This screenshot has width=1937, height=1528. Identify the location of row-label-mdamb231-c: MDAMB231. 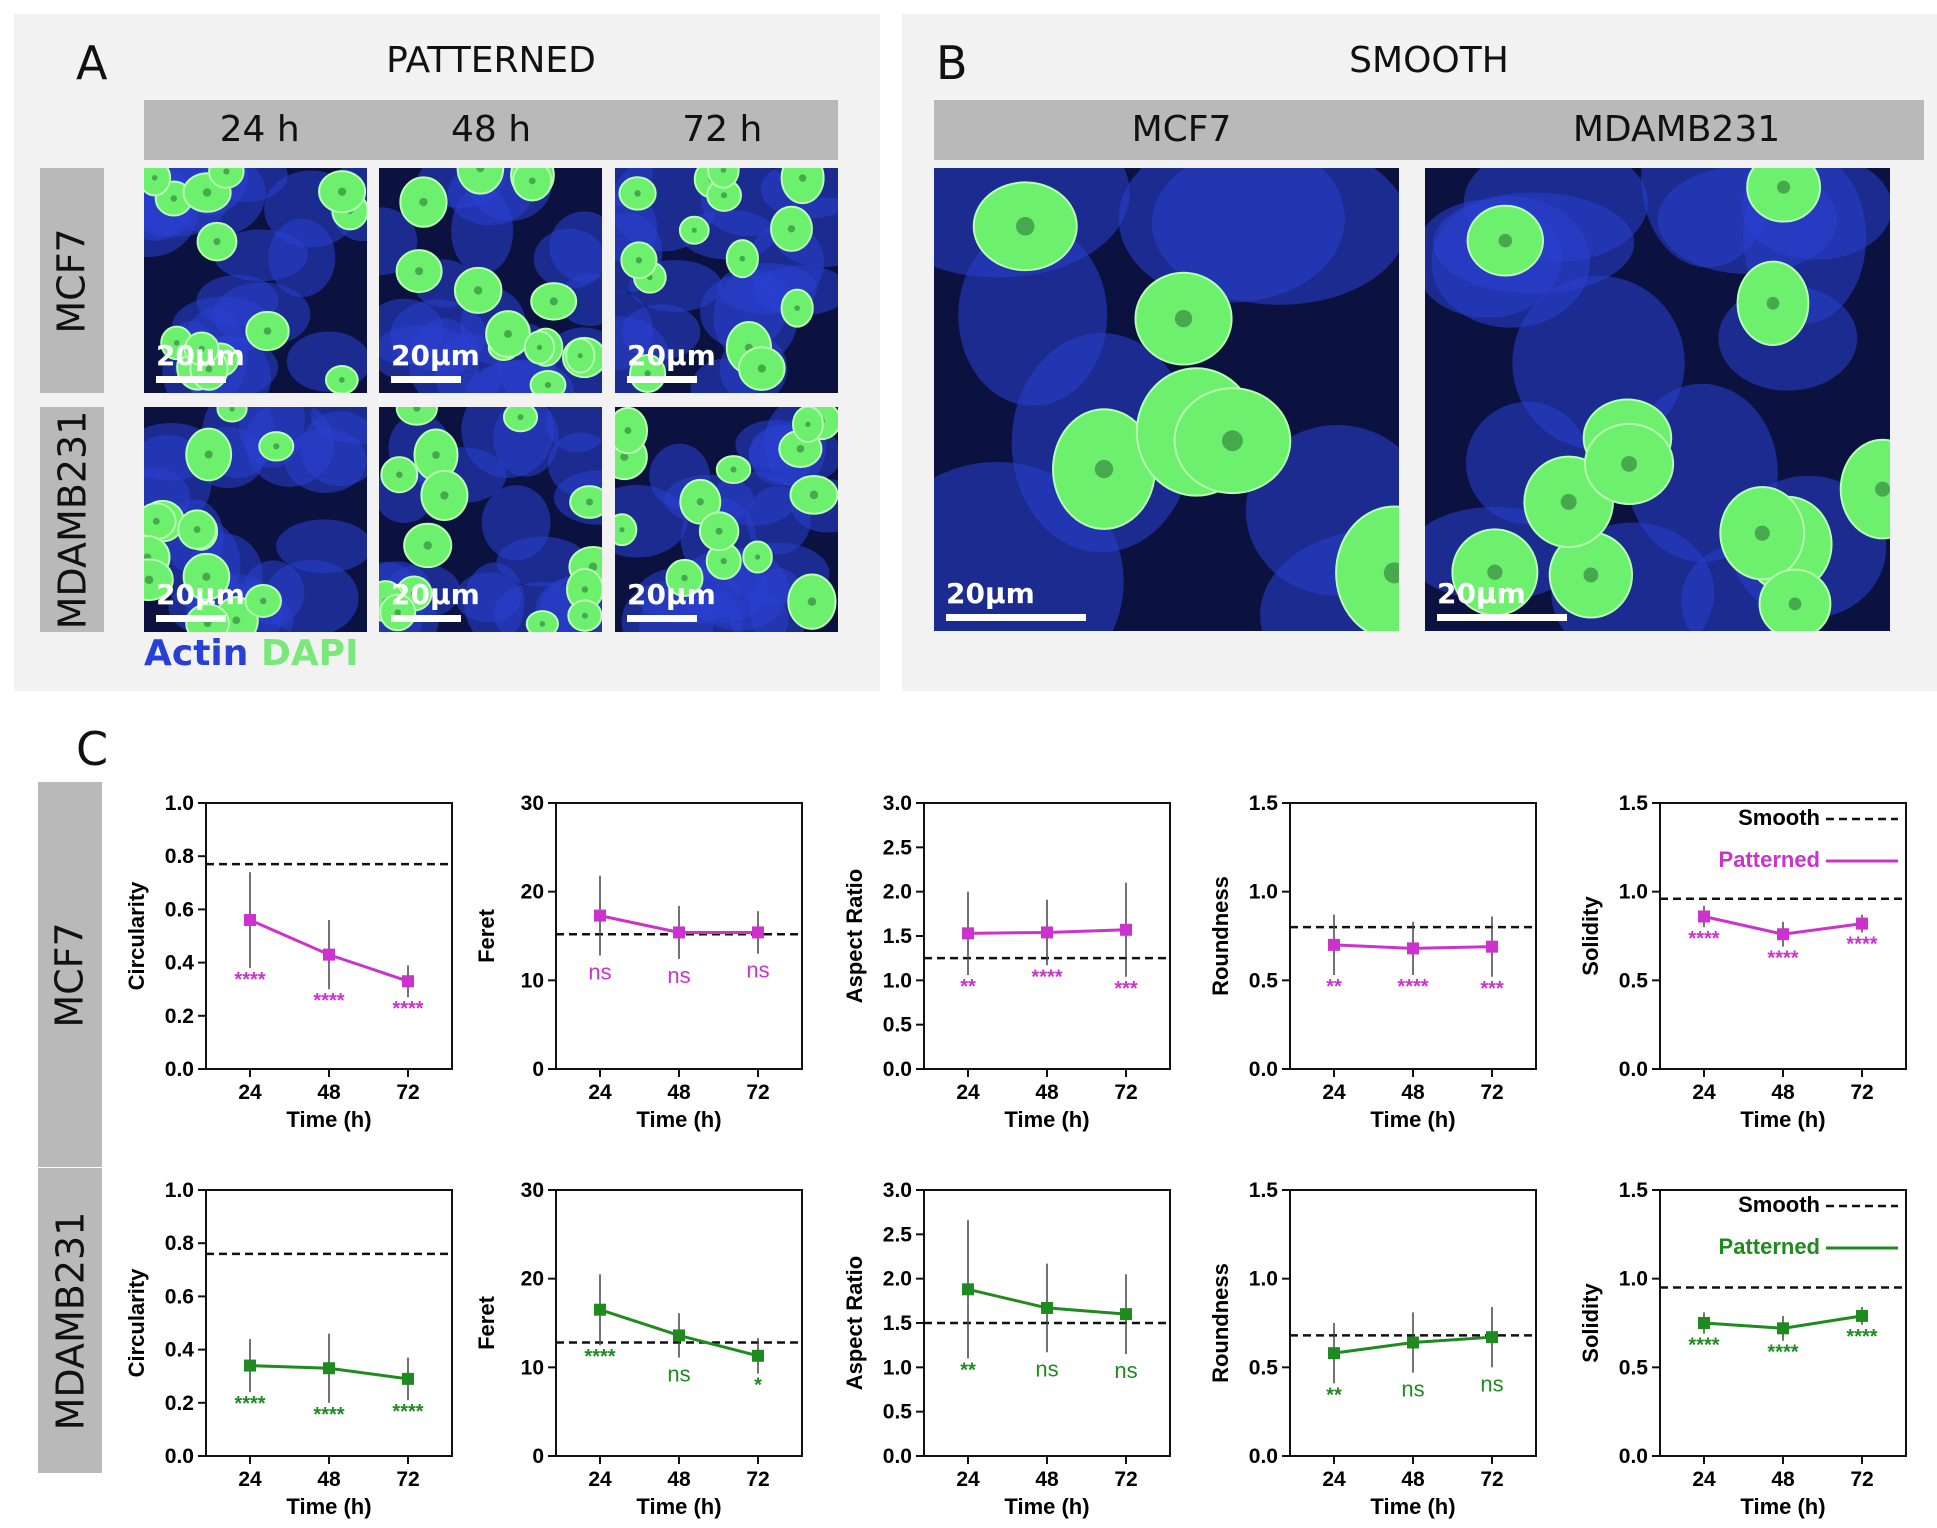
(70, 1320).